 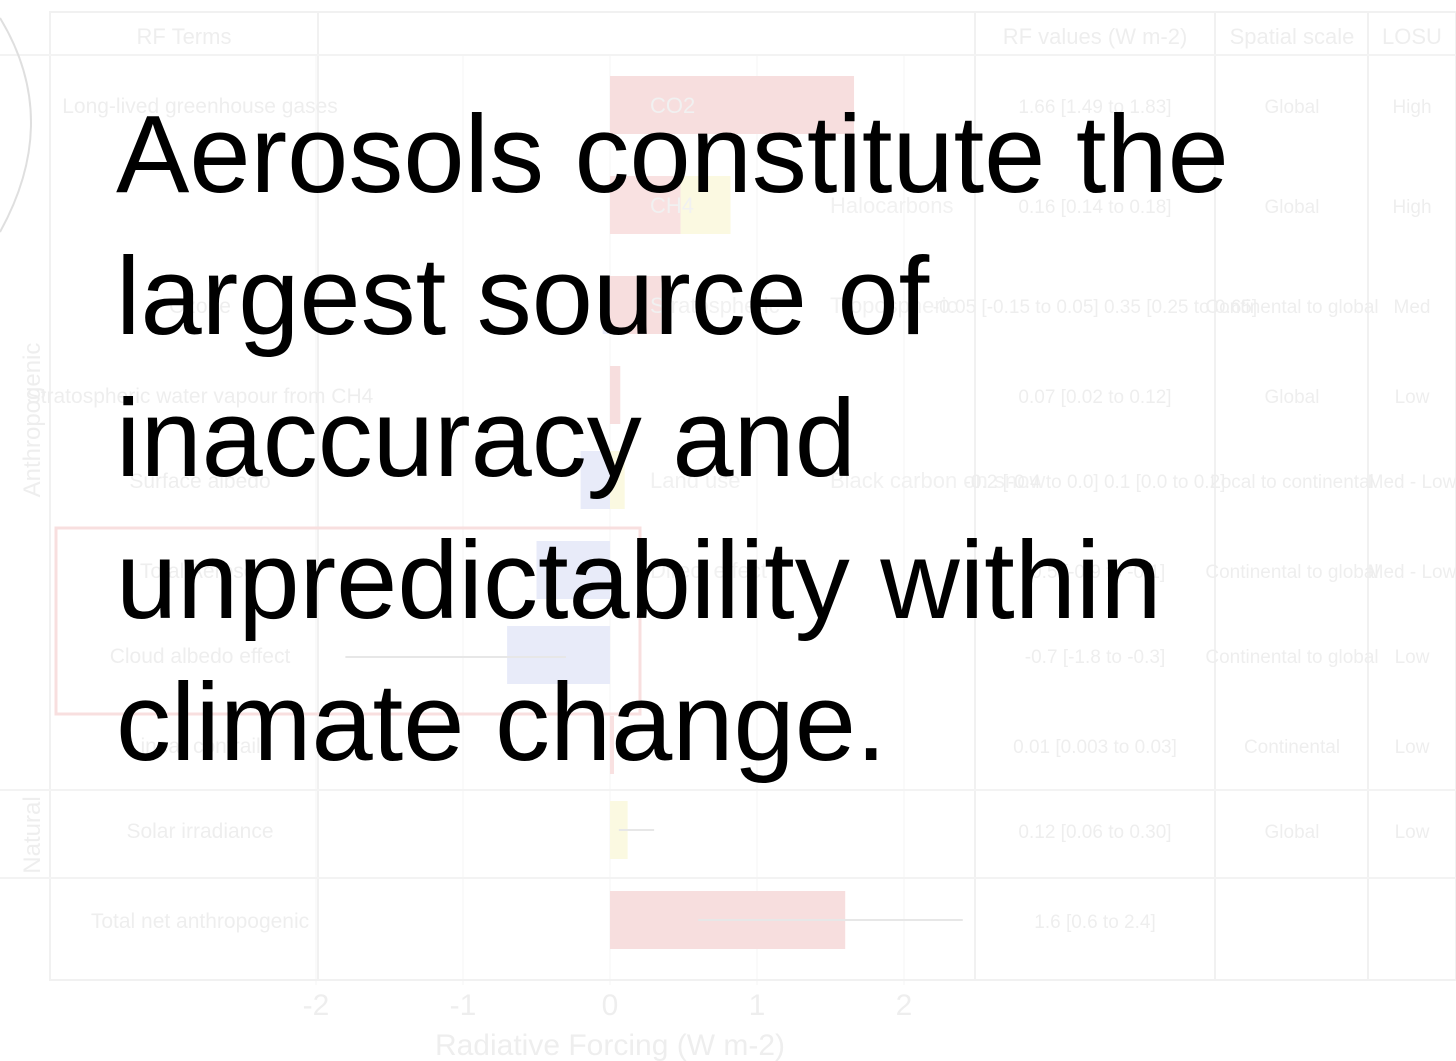 I want to click on headline-line: largest source of, so click(x=523, y=296).